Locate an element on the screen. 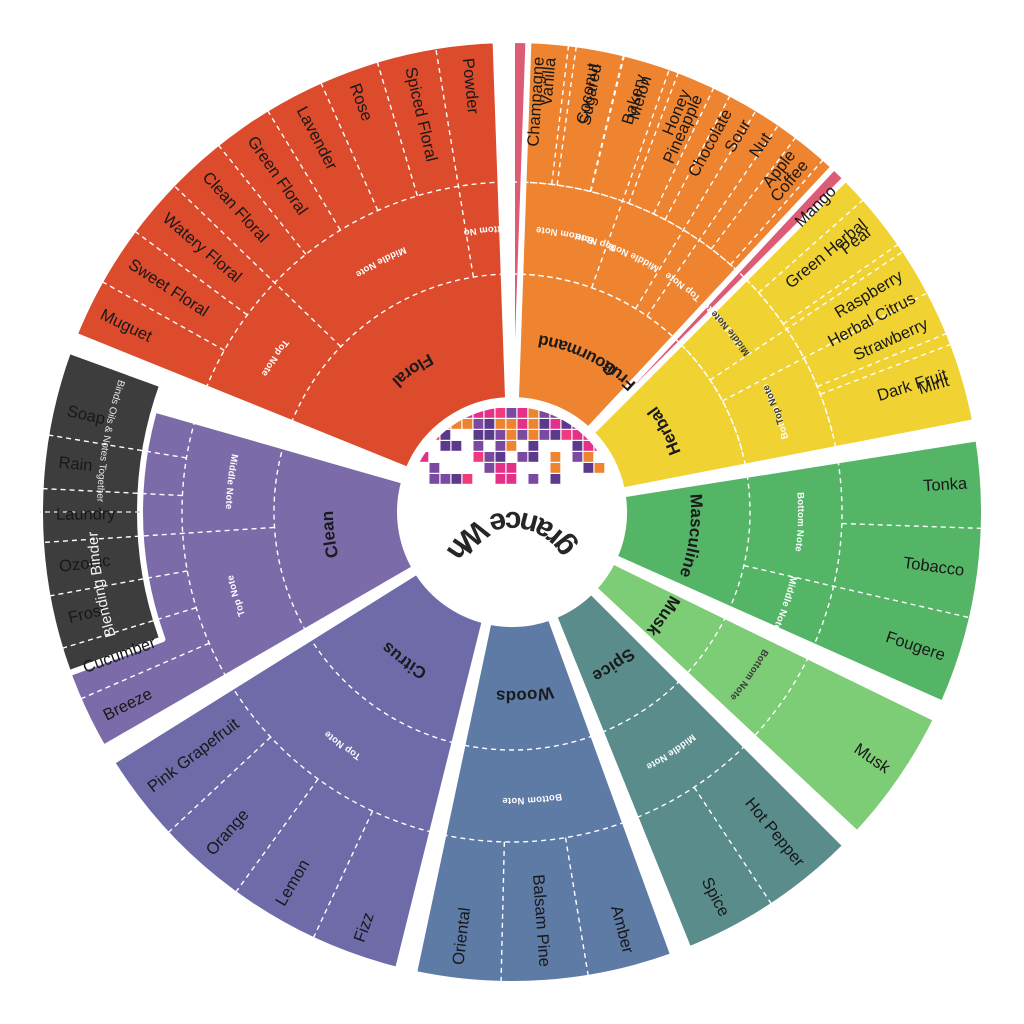 The height and width of the screenshot is (1024, 1024). center-hub is located at coordinates (512, 512).